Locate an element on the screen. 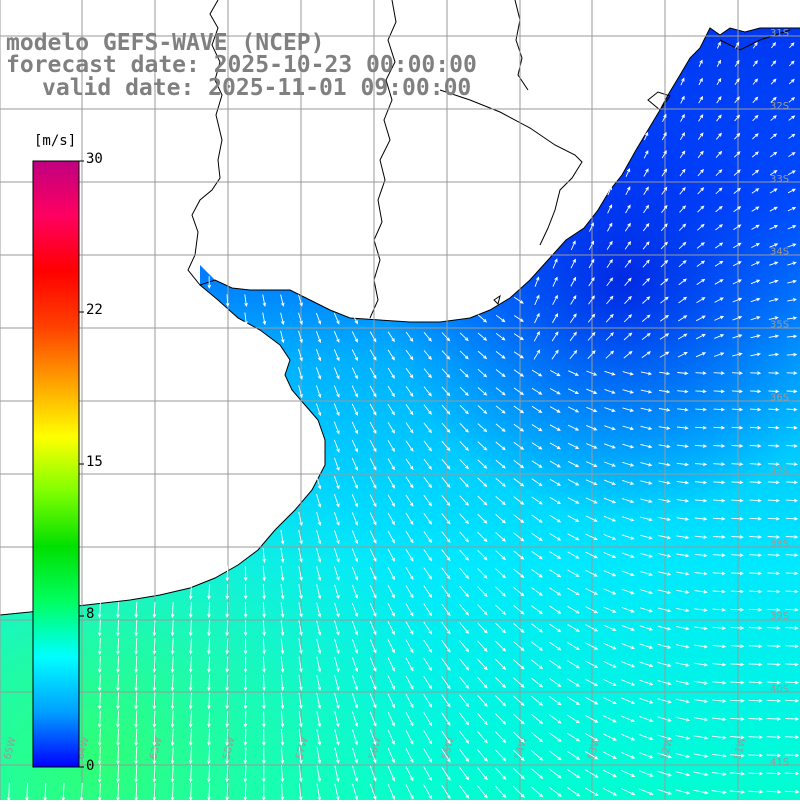 The height and width of the screenshot is (804, 800). colorbar-tick-22: 22 is located at coordinates (94, 310).